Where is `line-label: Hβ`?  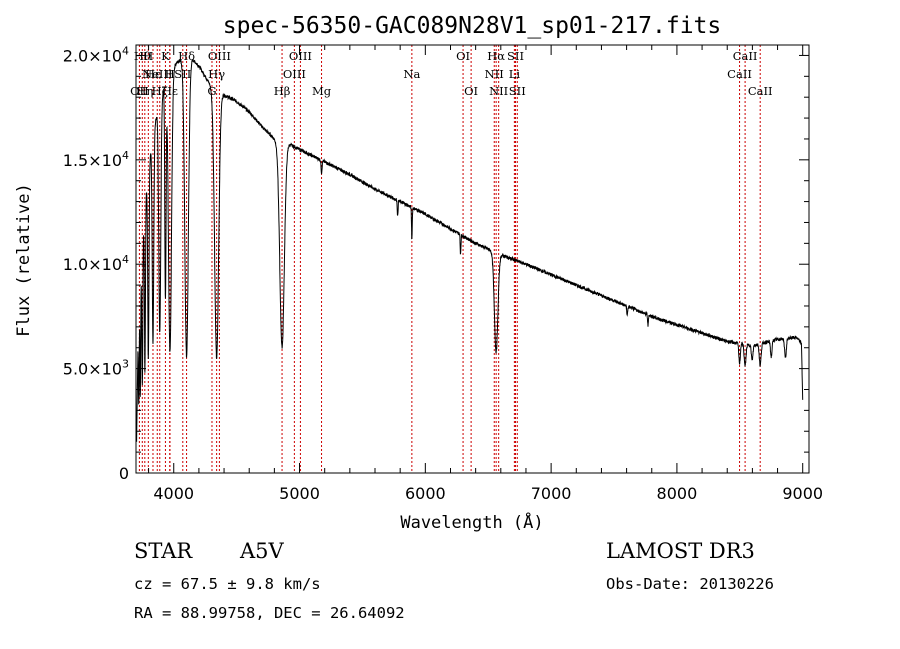
line-label: Hβ is located at coordinates (282, 91).